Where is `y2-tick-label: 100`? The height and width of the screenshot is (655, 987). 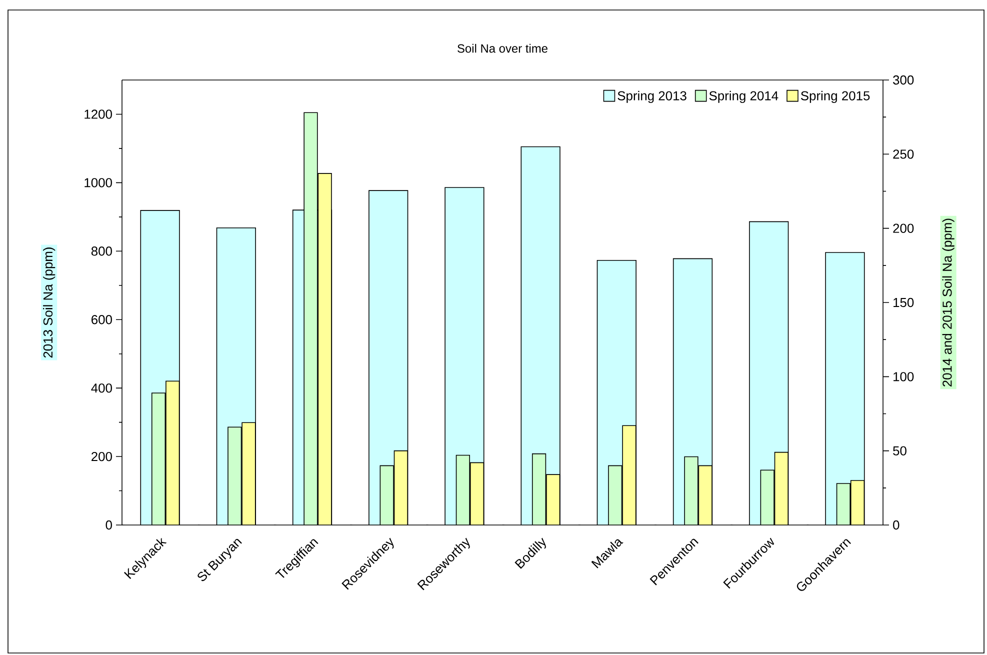
y2-tick-label: 100 is located at coordinates (904, 377).